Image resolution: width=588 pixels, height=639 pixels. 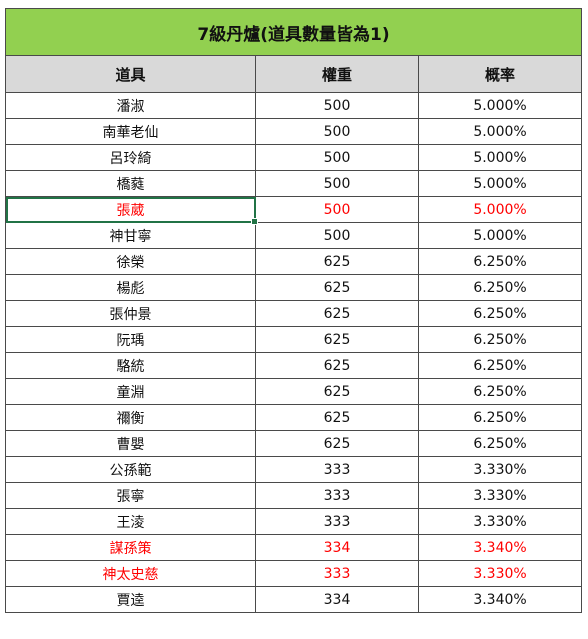 I want to click on table-row: 神太史慈 333 3.330%, so click(x=294, y=574).